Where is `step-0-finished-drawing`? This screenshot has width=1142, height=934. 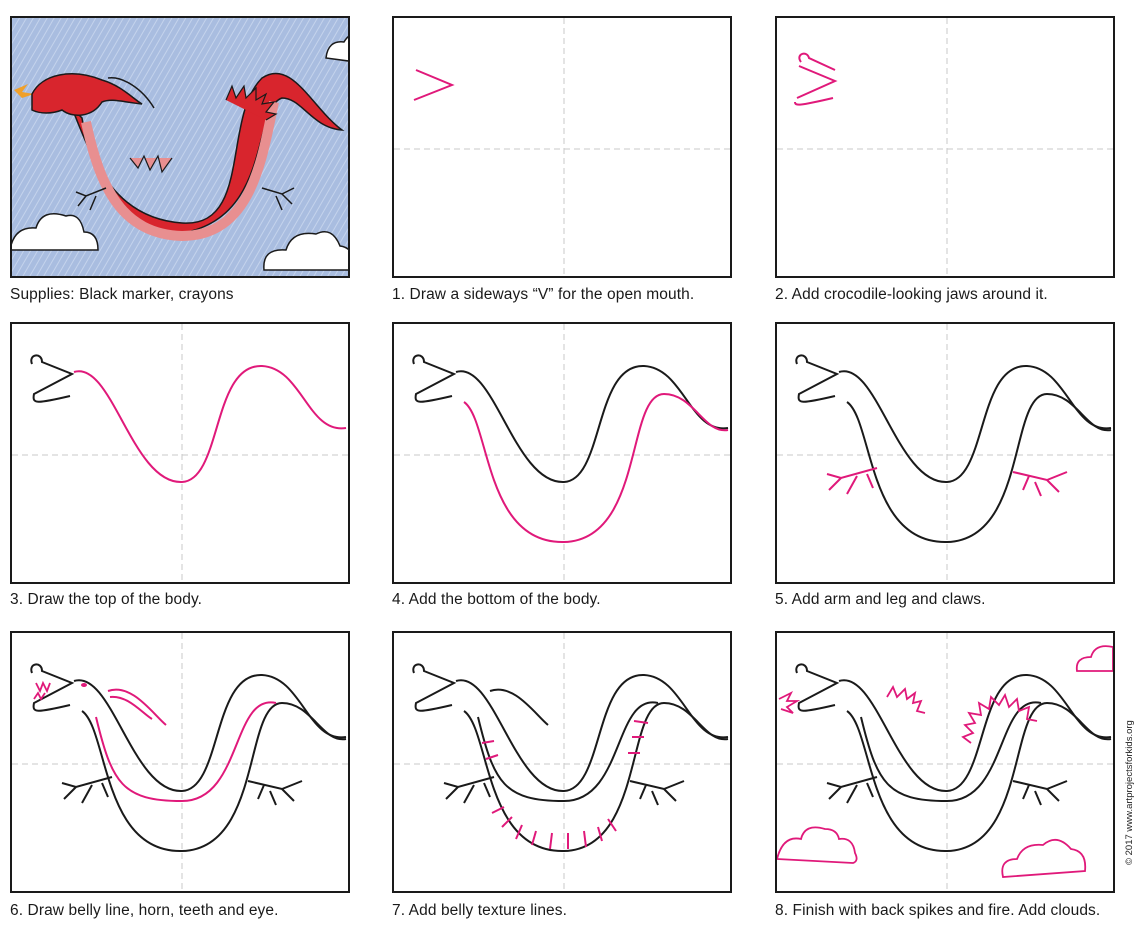 step-0-finished-drawing is located at coordinates (180, 147).